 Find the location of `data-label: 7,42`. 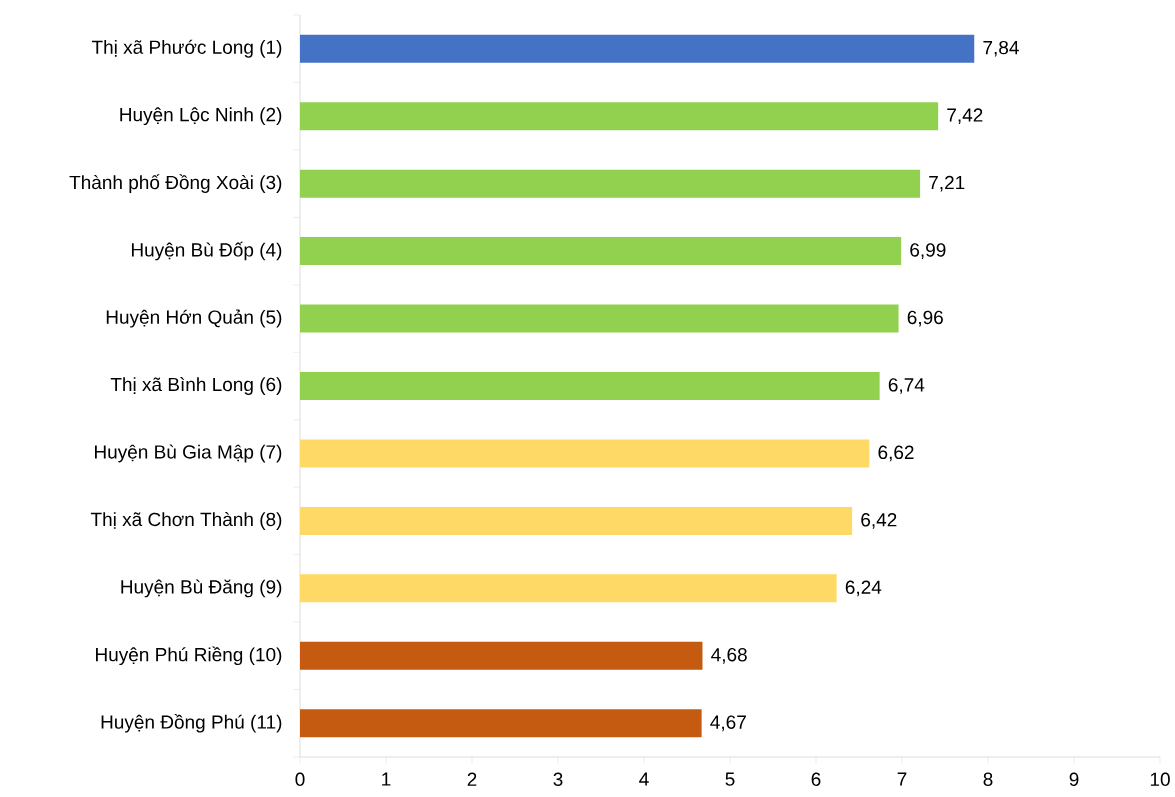

data-label: 7,42 is located at coordinates (965, 116).